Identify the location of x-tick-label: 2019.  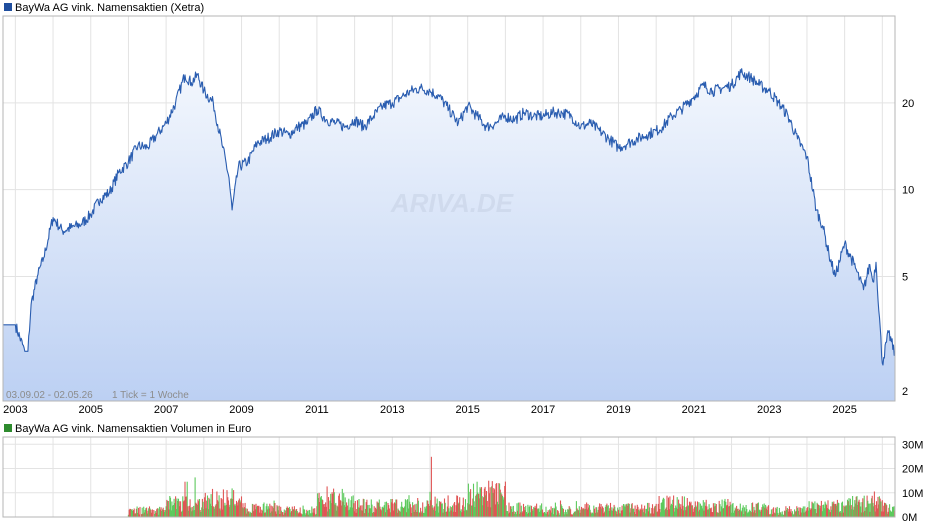
(618, 410).